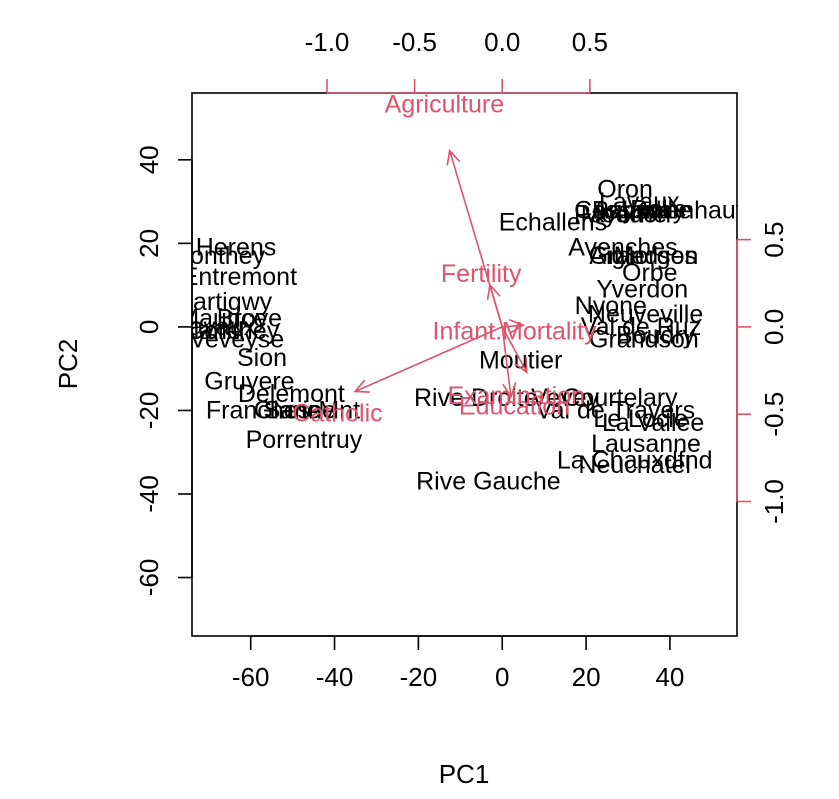 The height and width of the screenshot is (799, 839). What do you see at coordinates (249, 381) in the screenshot?
I see `point-label: Gruyere` at bounding box center [249, 381].